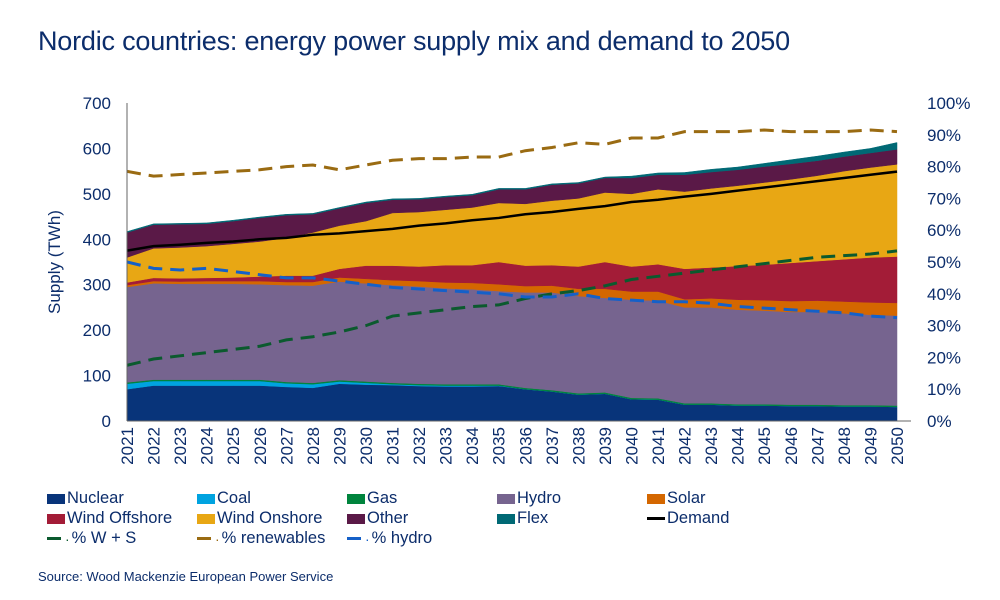  Describe the element at coordinates (525, 446) in the screenshot. I see `x-tick-label: 2036` at that location.